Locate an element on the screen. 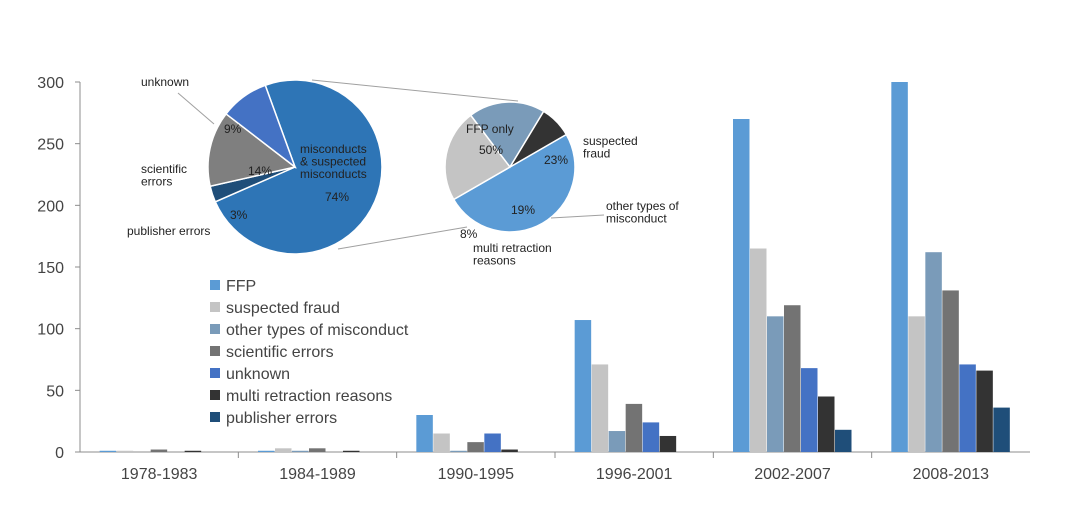 Image resolution: width=1080 pixels, height=516 pixels. pie-pct: 14% is located at coordinates (260, 171).